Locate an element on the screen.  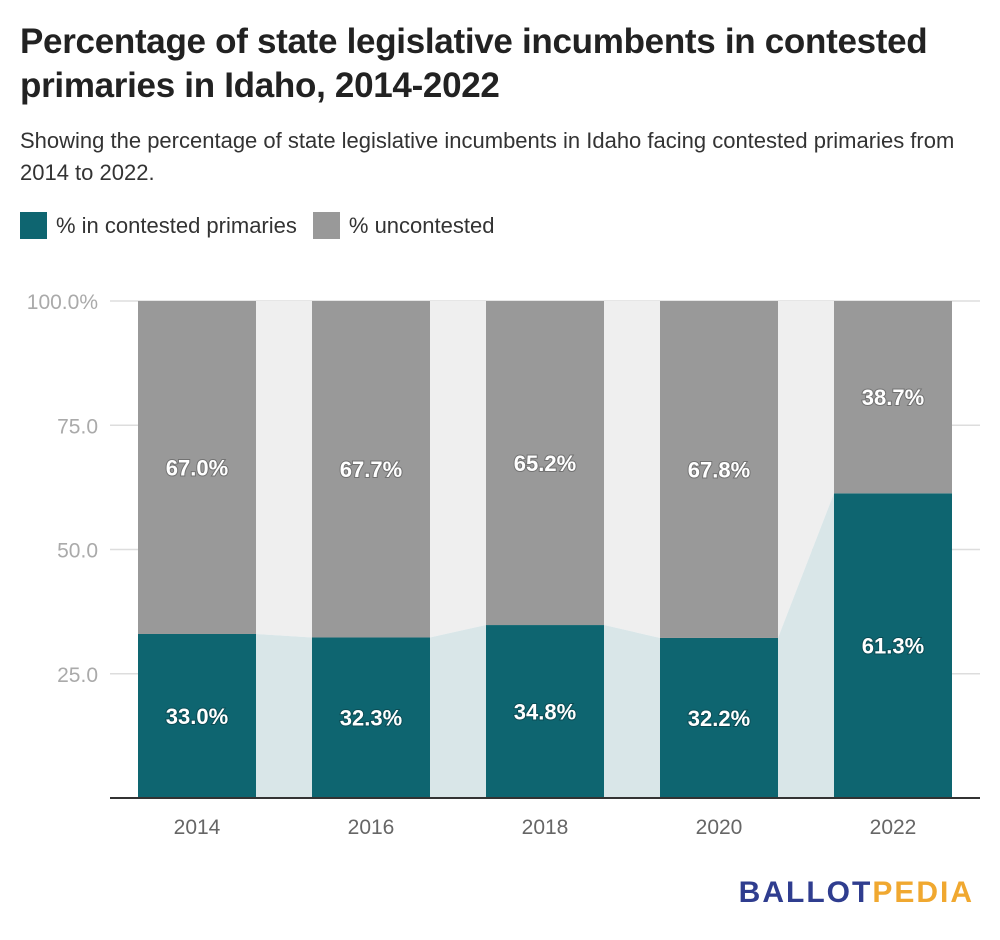
data-label: 67.7% is located at coordinates (371, 469).